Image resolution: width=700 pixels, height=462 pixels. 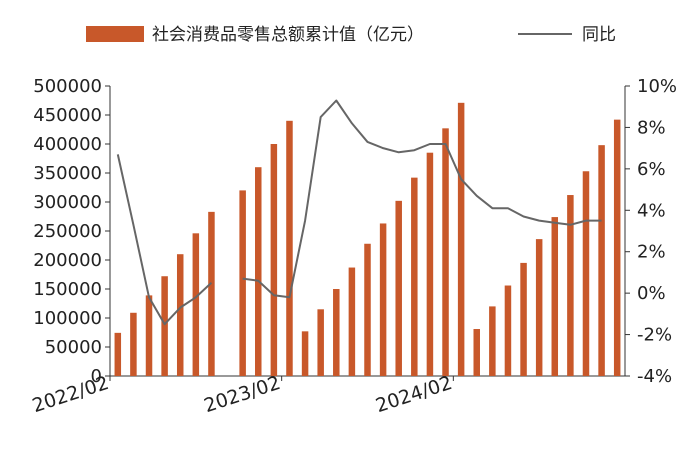 What do you see at coordinates (654, 335) in the screenshot?
I see `y-right-tick-label: -2%` at bounding box center [654, 335].